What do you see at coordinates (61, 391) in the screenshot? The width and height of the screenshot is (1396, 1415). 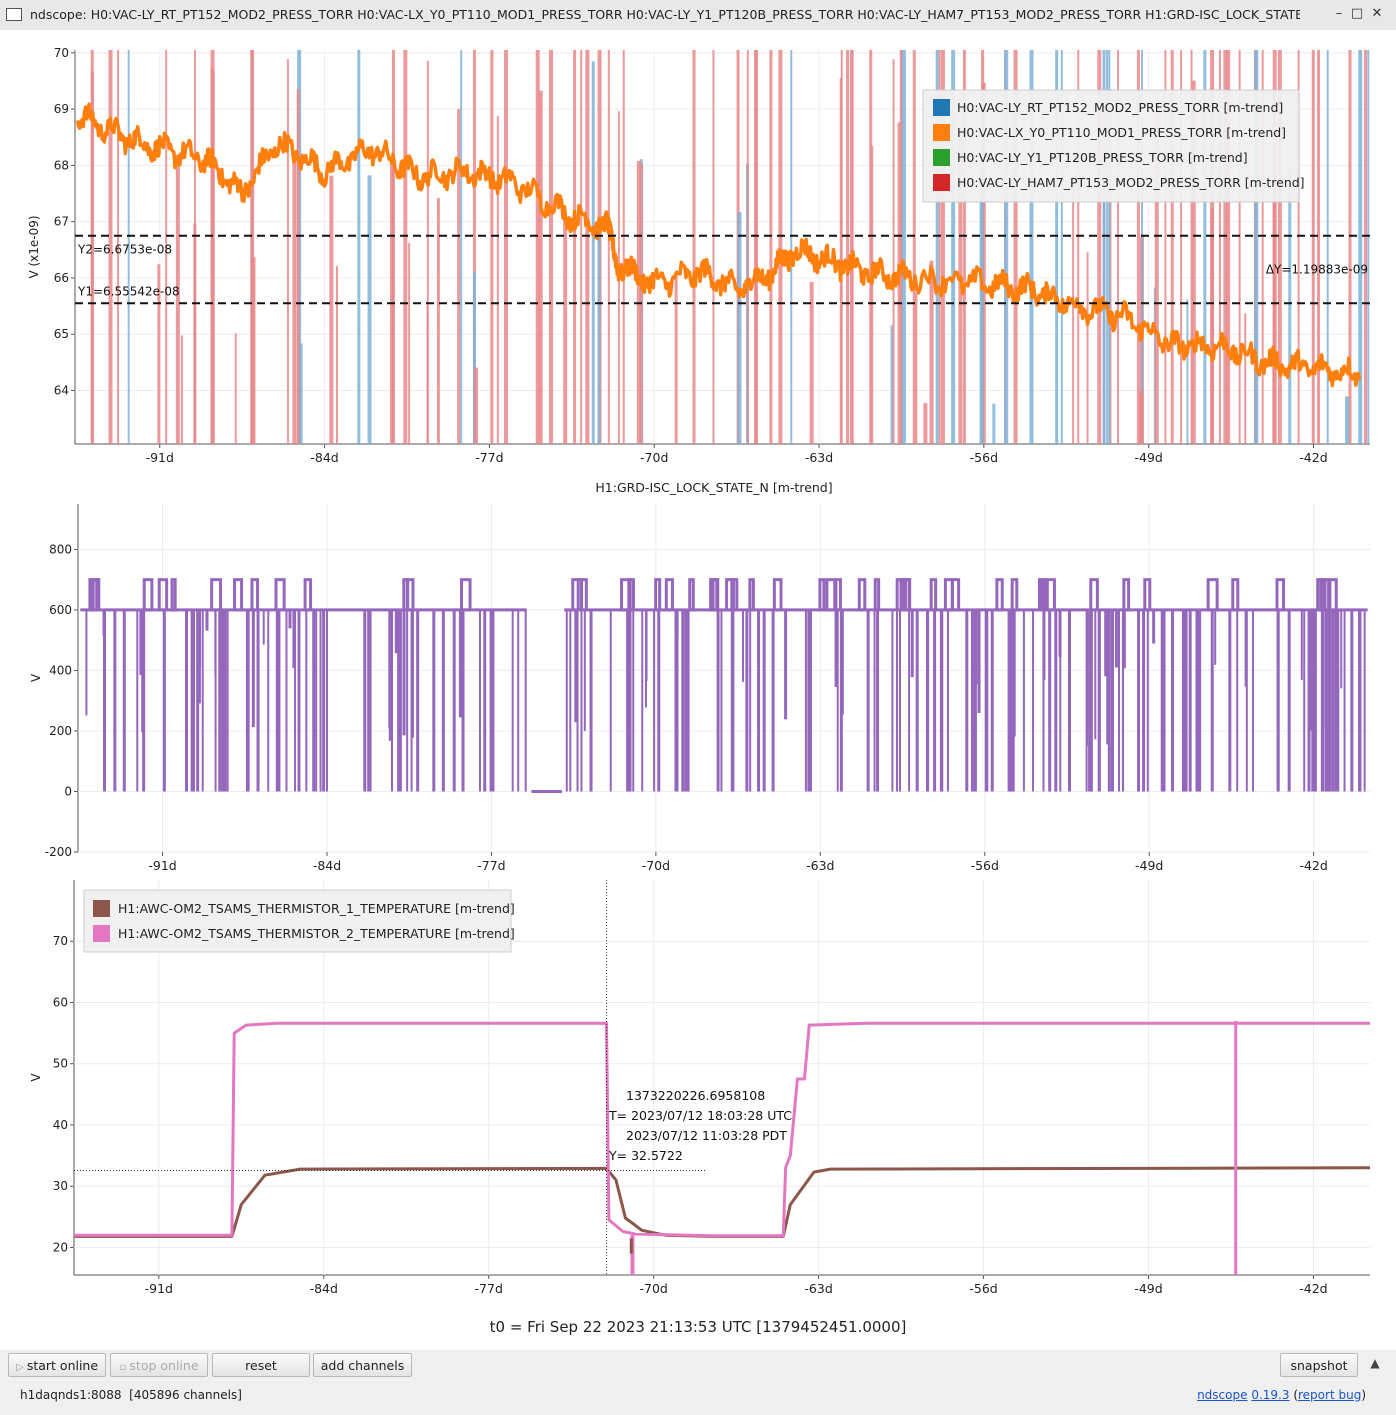 I see `y-tick-label: 64` at bounding box center [61, 391].